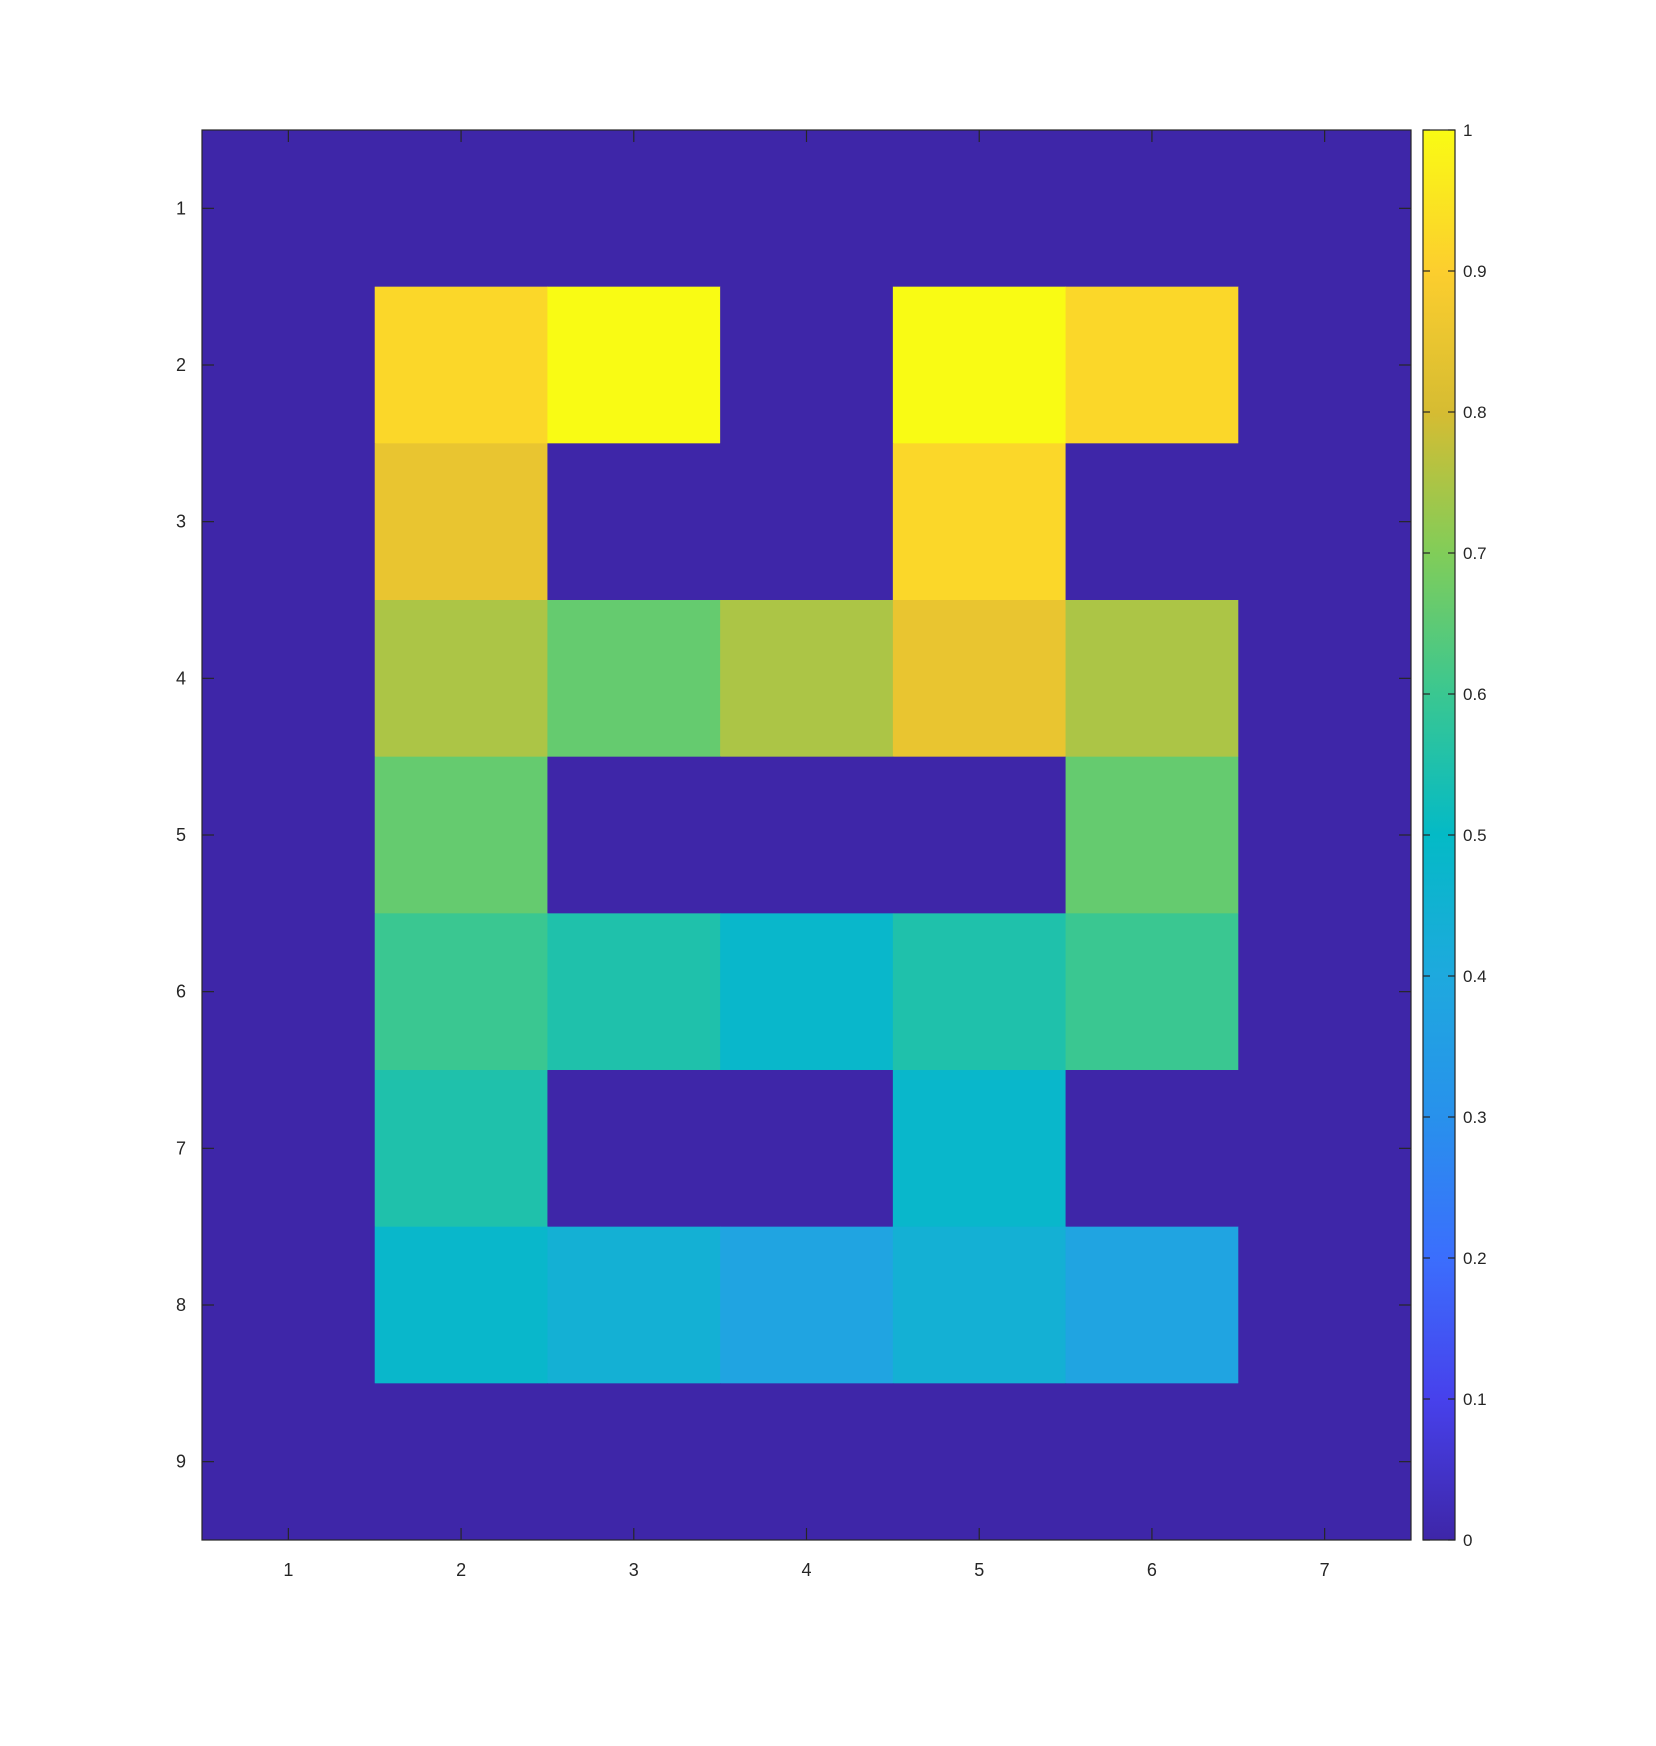  Describe the element at coordinates (806, 1570) in the screenshot. I see `x-tick-label: 4` at that location.